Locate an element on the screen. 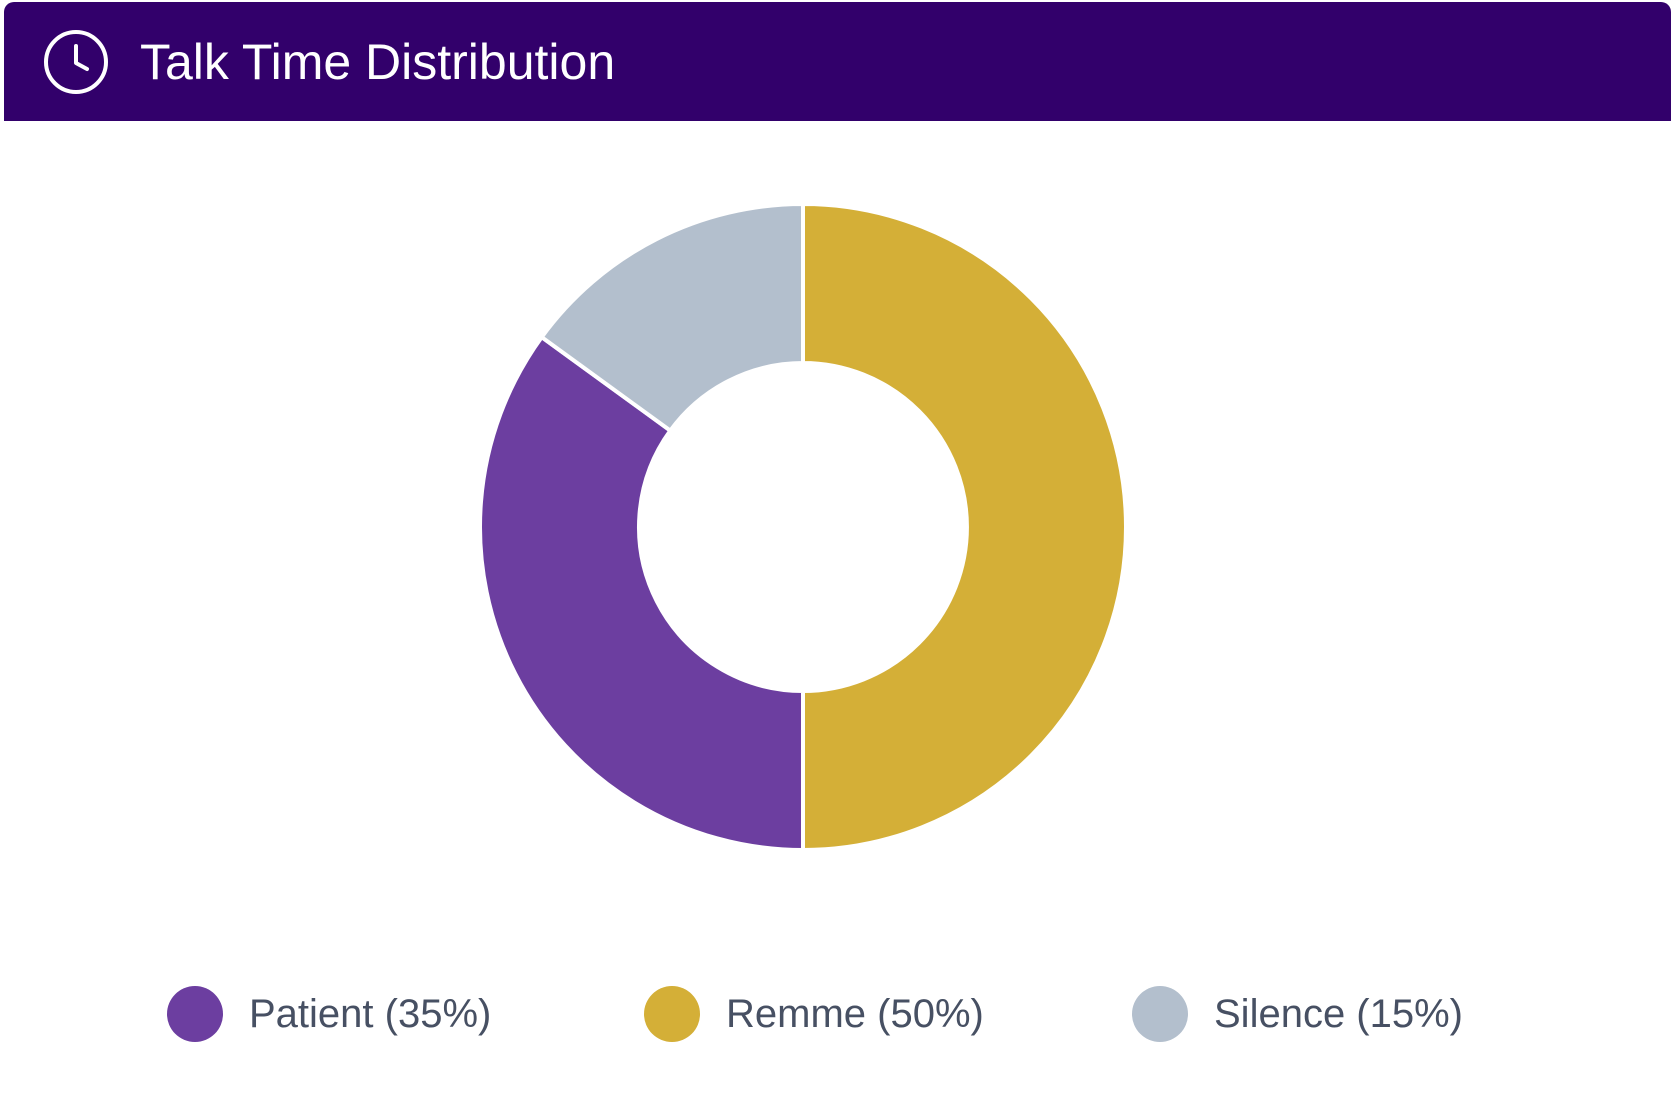 This screenshot has width=1675, height=1120. donut-slice-silence is located at coordinates (672, 317).